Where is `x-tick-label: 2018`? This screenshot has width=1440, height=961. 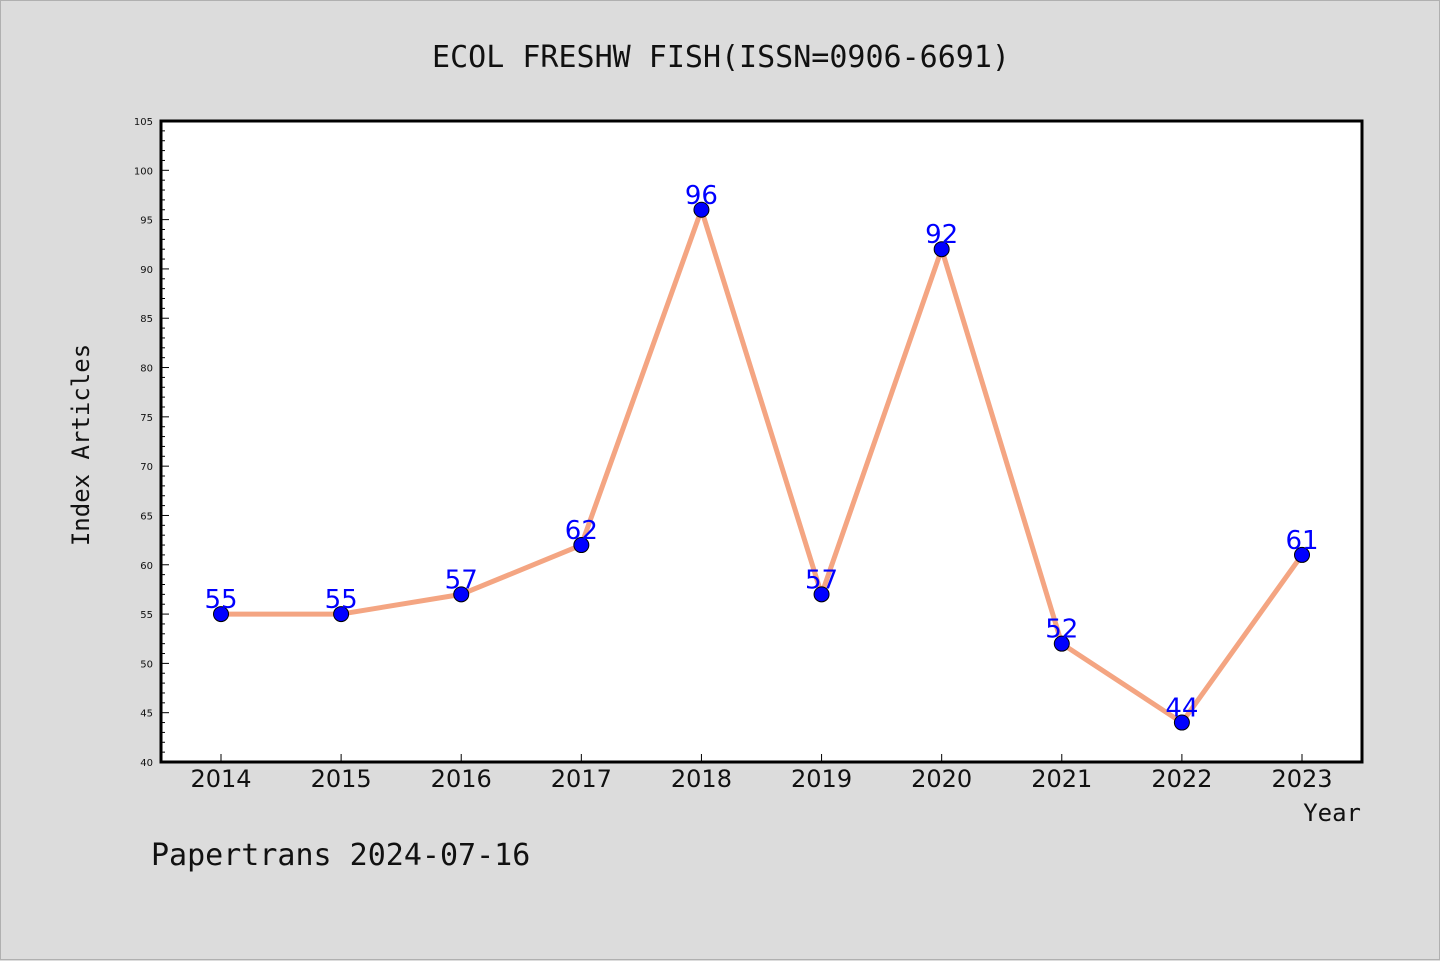
x-tick-label: 2018 is located at coordinates (701, 779).